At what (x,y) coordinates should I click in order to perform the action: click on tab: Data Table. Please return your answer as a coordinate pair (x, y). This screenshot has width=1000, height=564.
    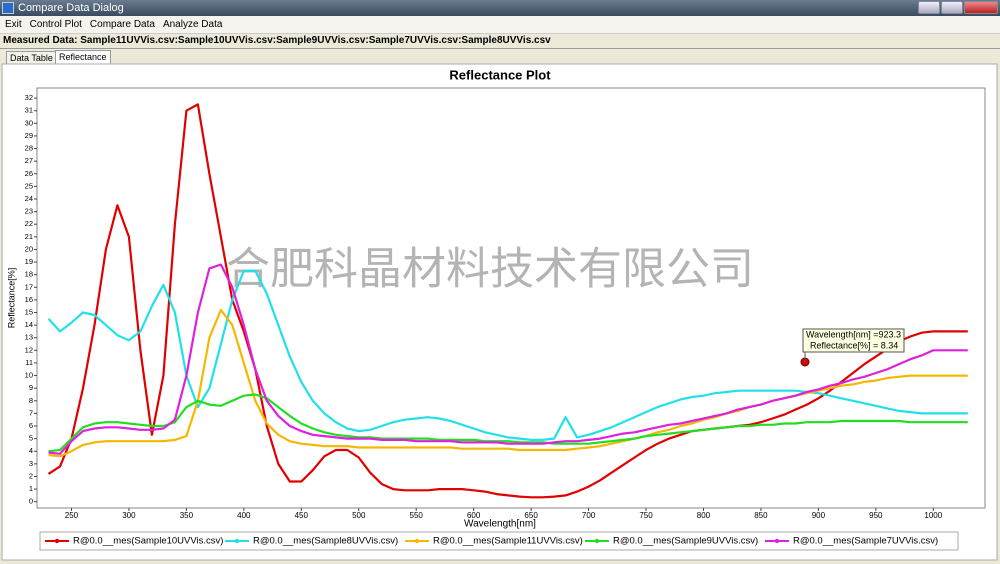
    Looking at the image, I should click on (31, 58).